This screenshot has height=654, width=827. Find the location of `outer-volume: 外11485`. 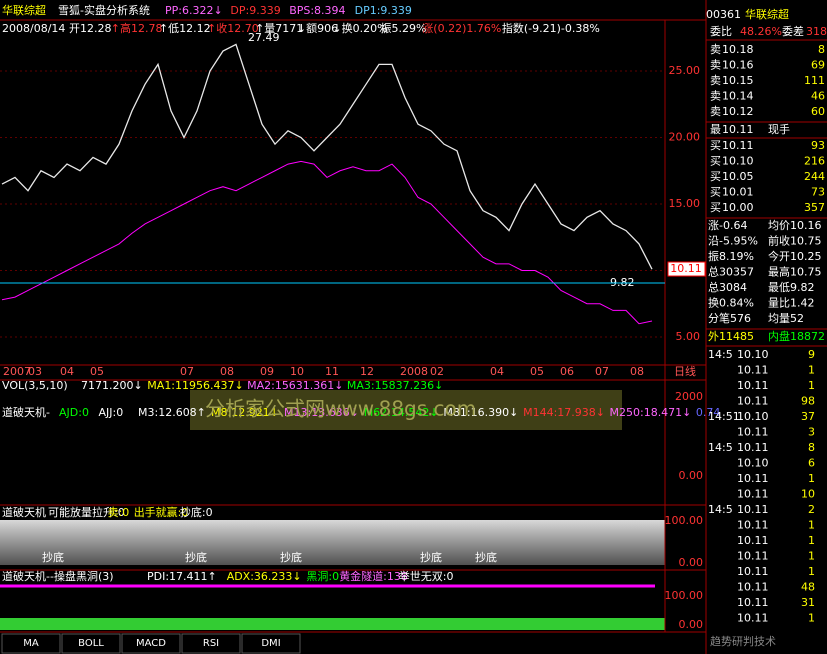

outer-volume: 外11485 is located at coordinates (731, 336).